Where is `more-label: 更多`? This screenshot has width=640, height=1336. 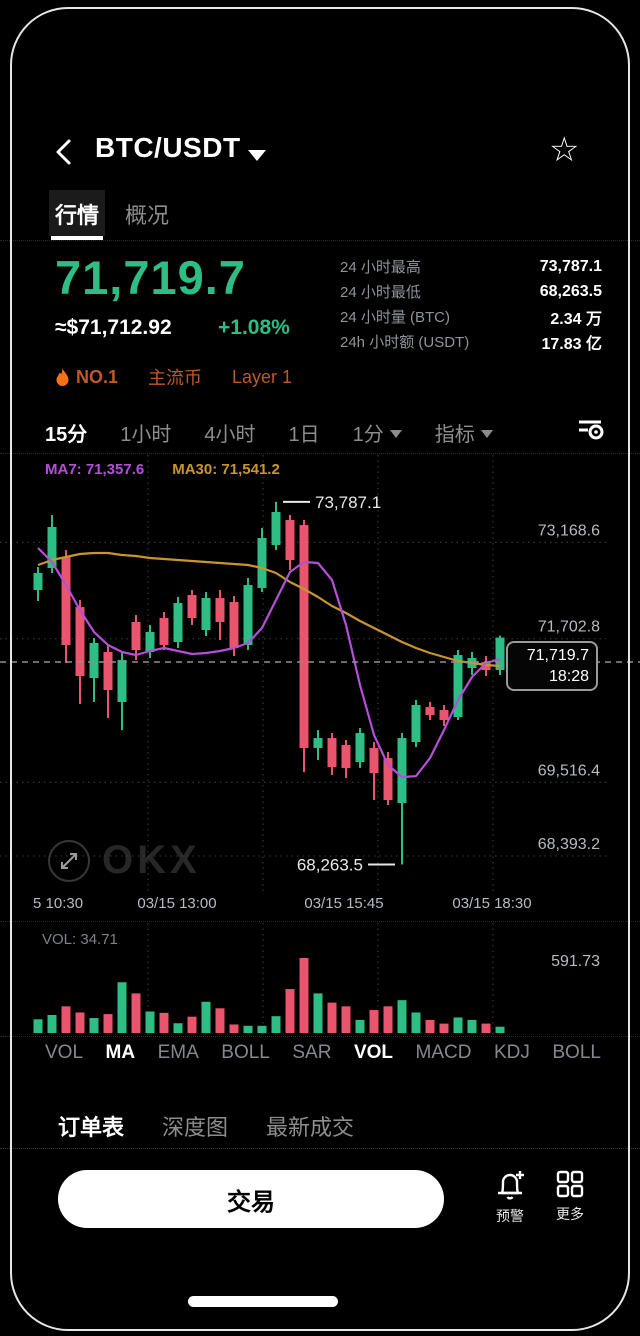
more-label: 更多 is located at coordinates (570, 1214).